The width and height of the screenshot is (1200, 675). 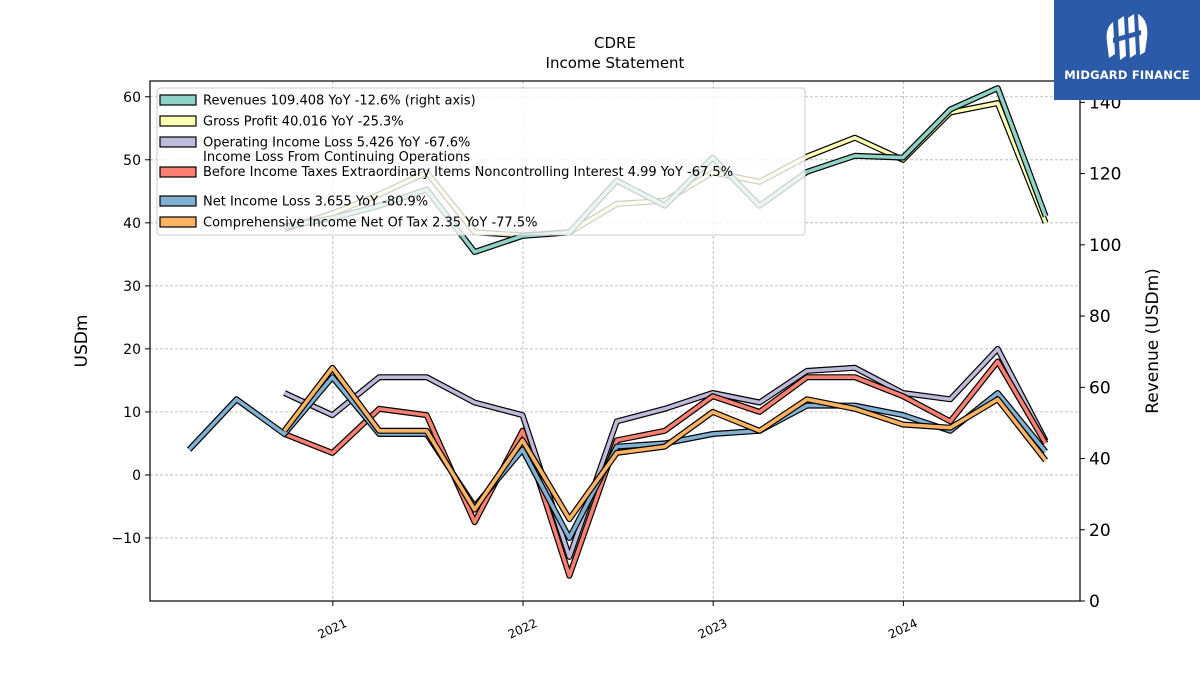 I want to click on x-tick-label: 2023, so click(x=713, y=629).